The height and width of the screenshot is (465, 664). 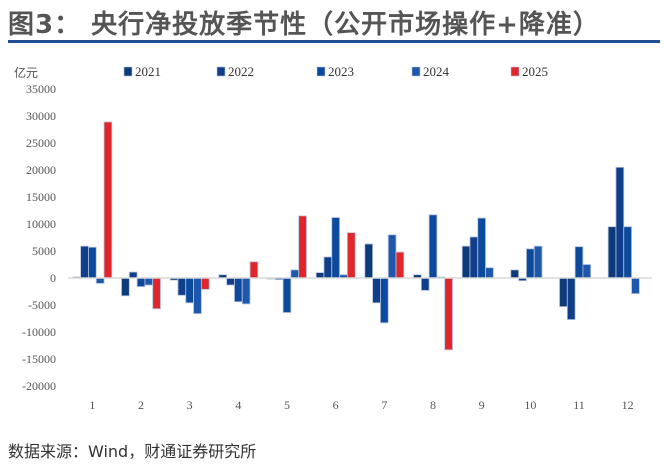 I want to click on x-tick-label: 9, so click(x=482, y=405).